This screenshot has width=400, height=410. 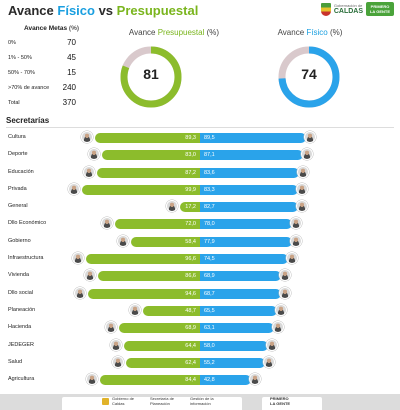 What do you see at coordinates (190, 189) in the screenshot?
I see `presupuestal-value-label: 99,9` at bounding box center [190, 189].